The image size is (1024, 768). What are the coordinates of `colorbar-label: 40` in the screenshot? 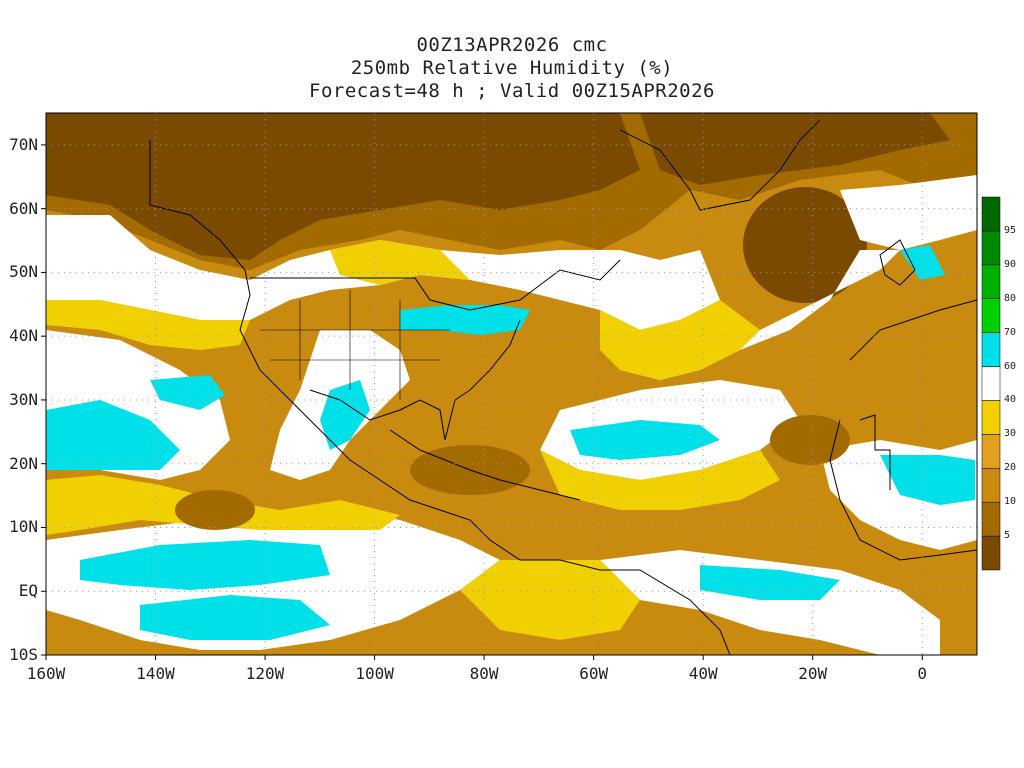 It's located at (1010, 400).